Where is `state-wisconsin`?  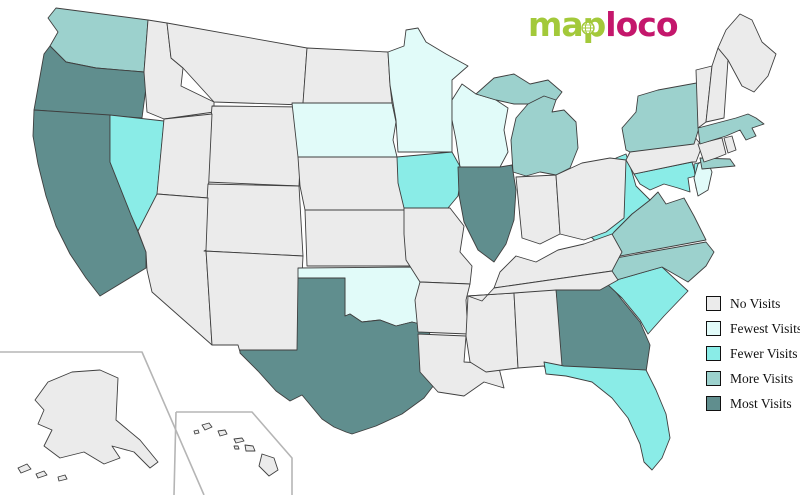 state-wisconsin is located at coordinates (480, 125).